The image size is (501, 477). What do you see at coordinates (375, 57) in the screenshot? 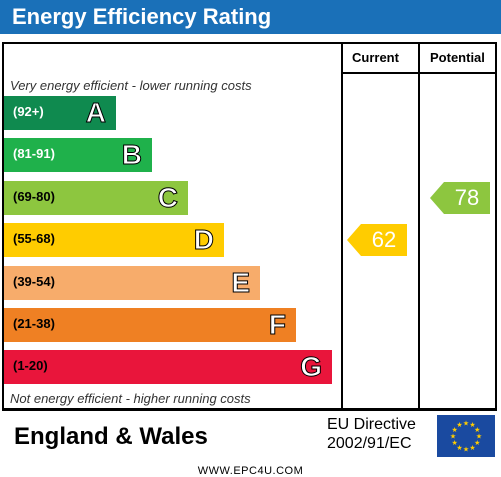
I see `column-header-current: Current` at bounding box center [375, 57].